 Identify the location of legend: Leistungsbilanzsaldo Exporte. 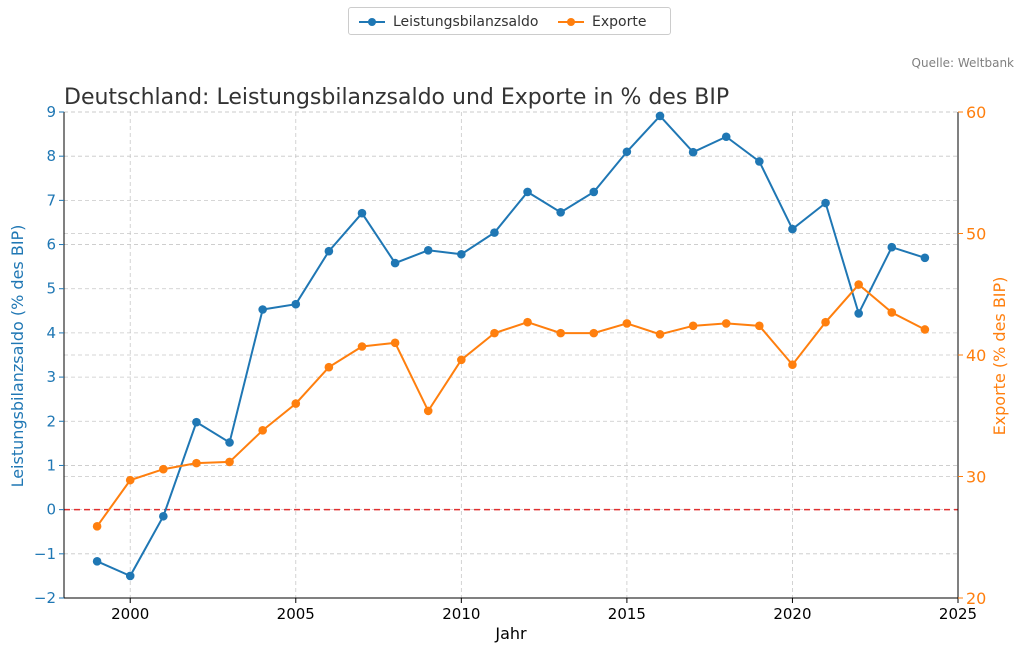
(509, 21).